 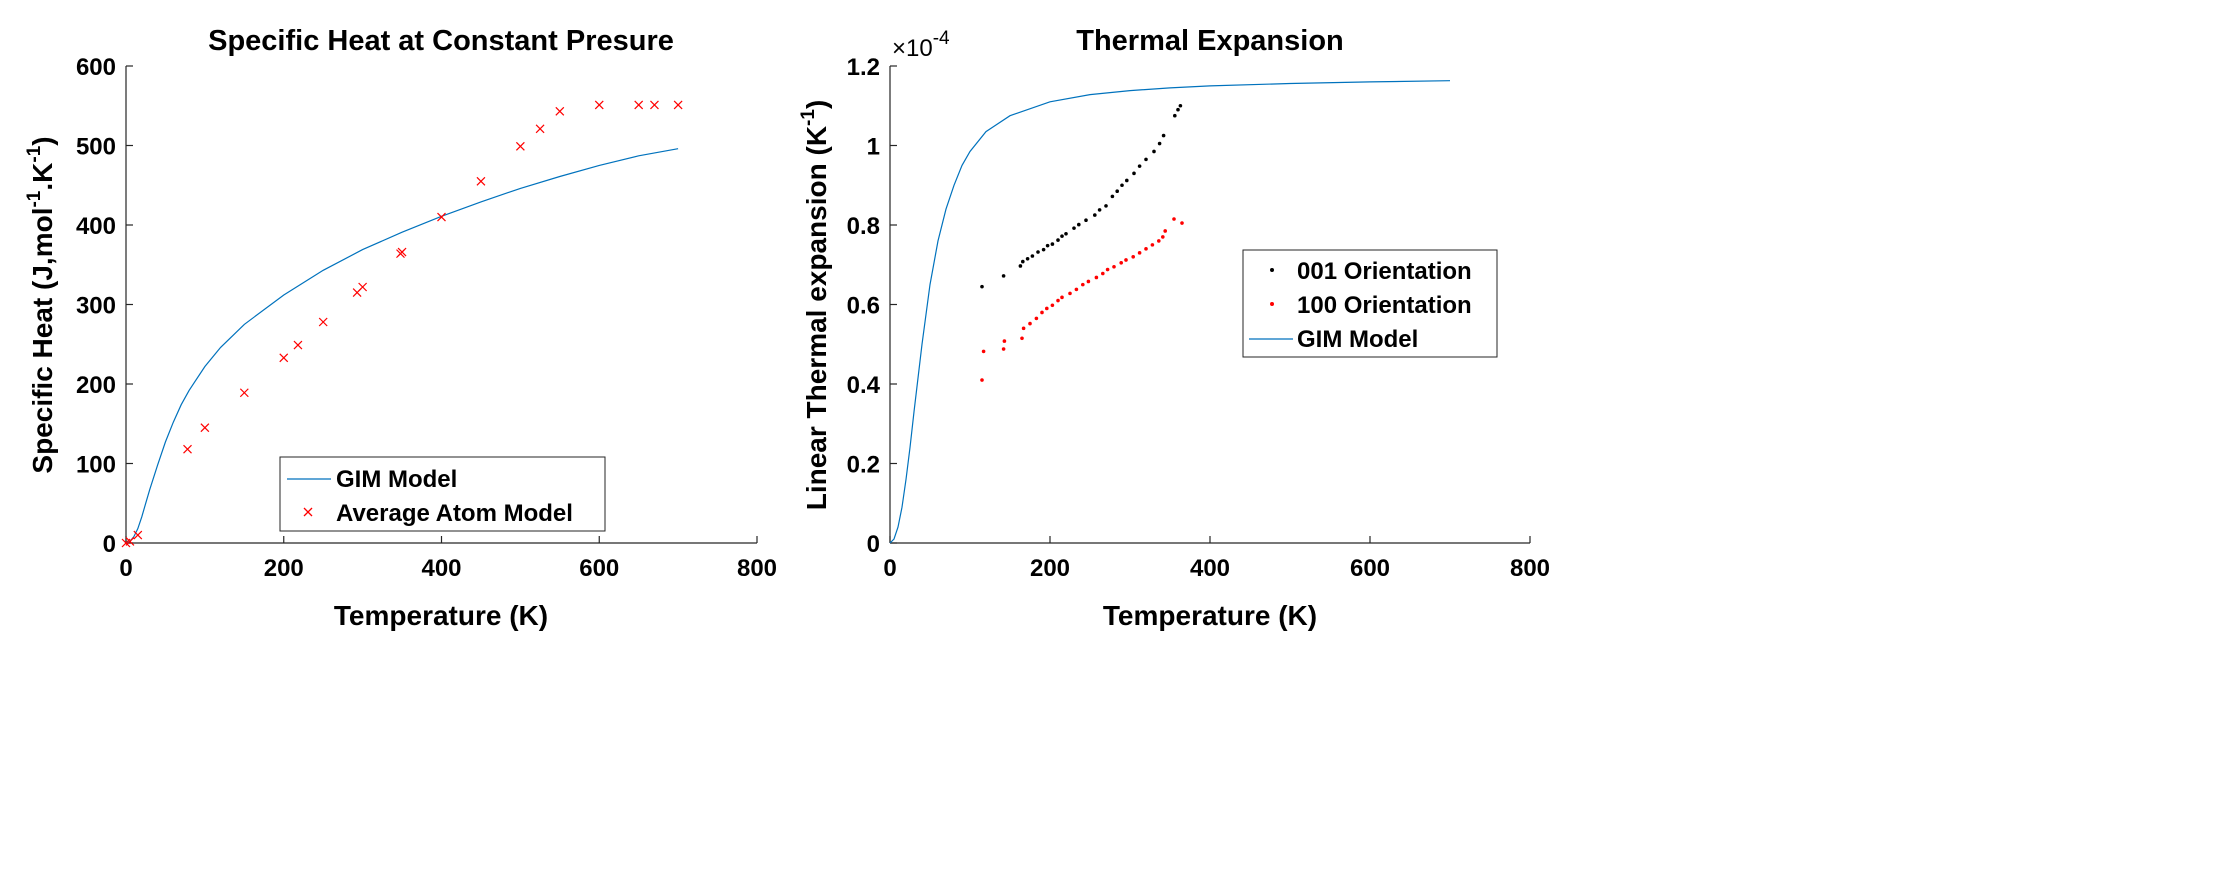 I want to click on y-tick-label: 0.2, so click(x=863, y=465).